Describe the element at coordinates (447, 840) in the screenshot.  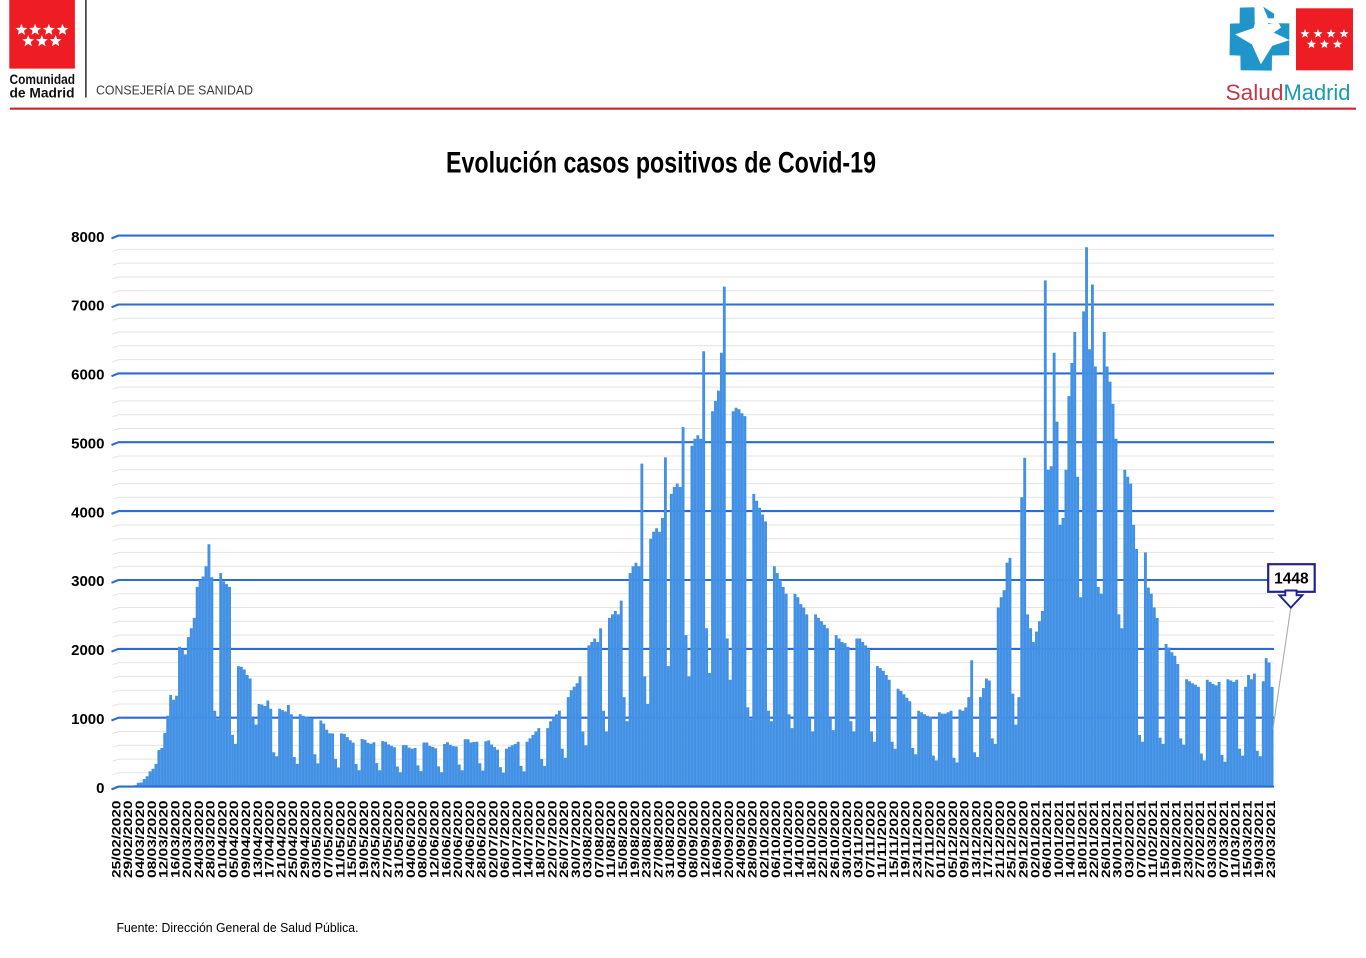
I see `svg-text: 16/06/2020` at that location.